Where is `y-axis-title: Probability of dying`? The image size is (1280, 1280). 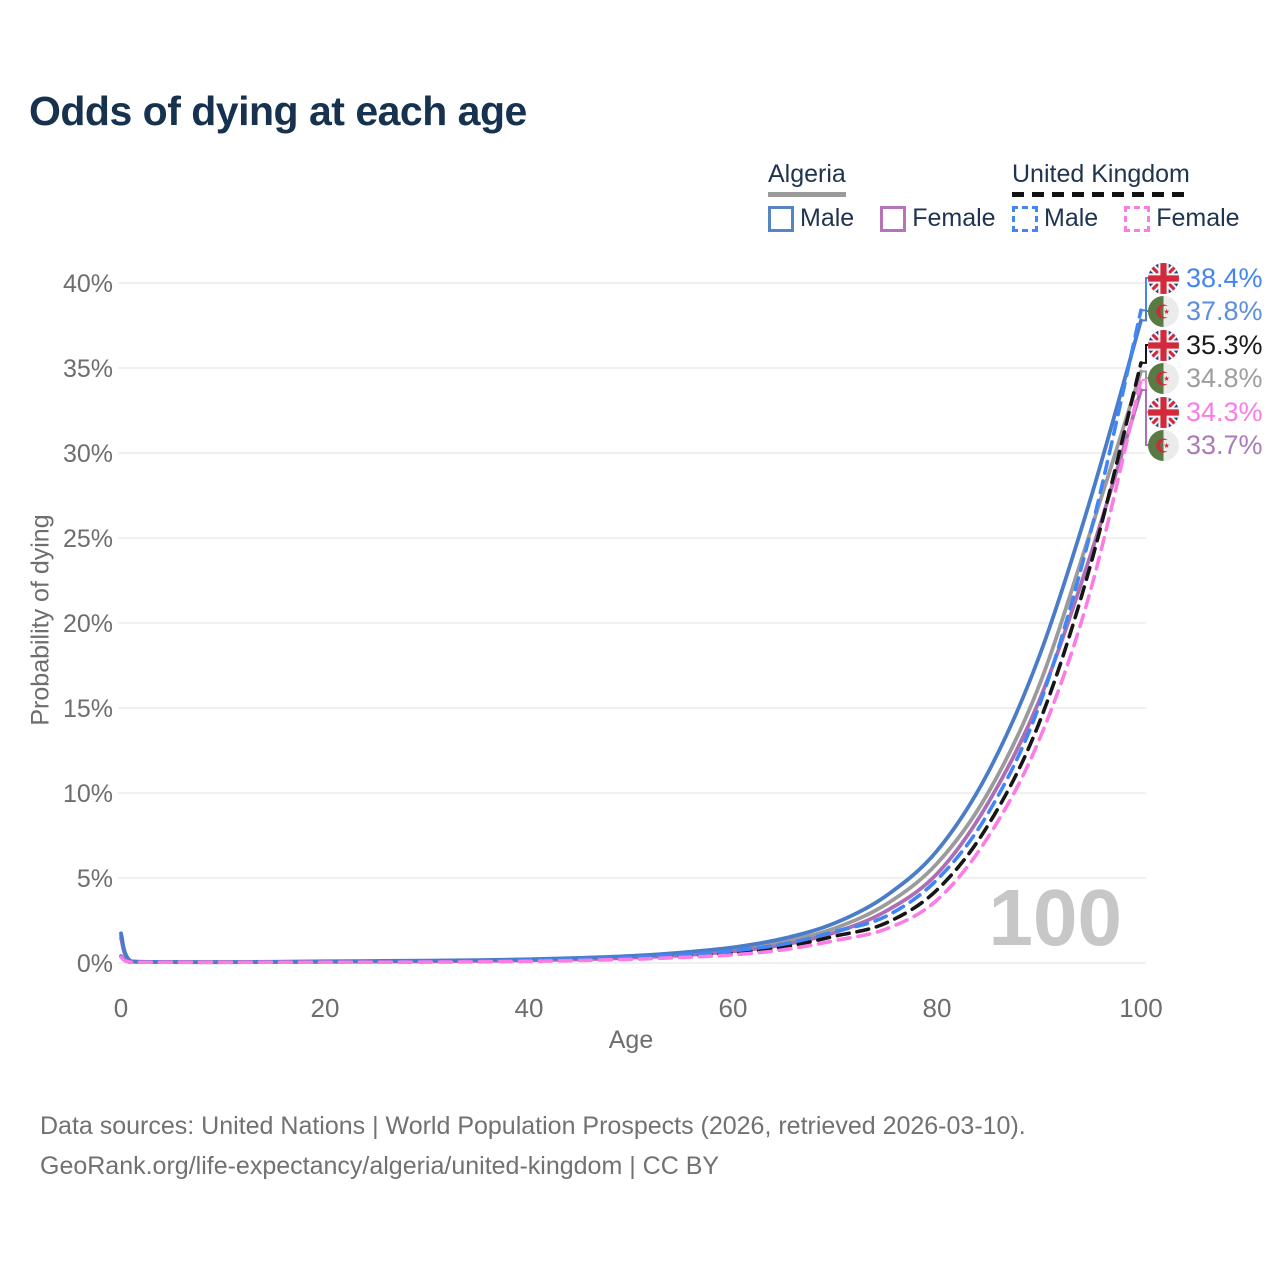 y-axis-title: Probability of dying is located at coordinates (40, 620).